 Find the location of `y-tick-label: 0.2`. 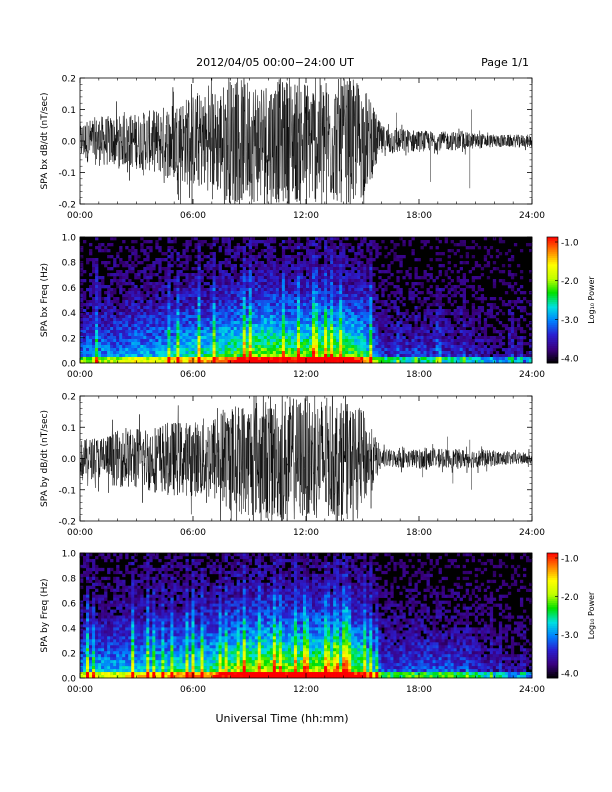

y-tick-label: 0.2 is located at coordinates (69, 398).